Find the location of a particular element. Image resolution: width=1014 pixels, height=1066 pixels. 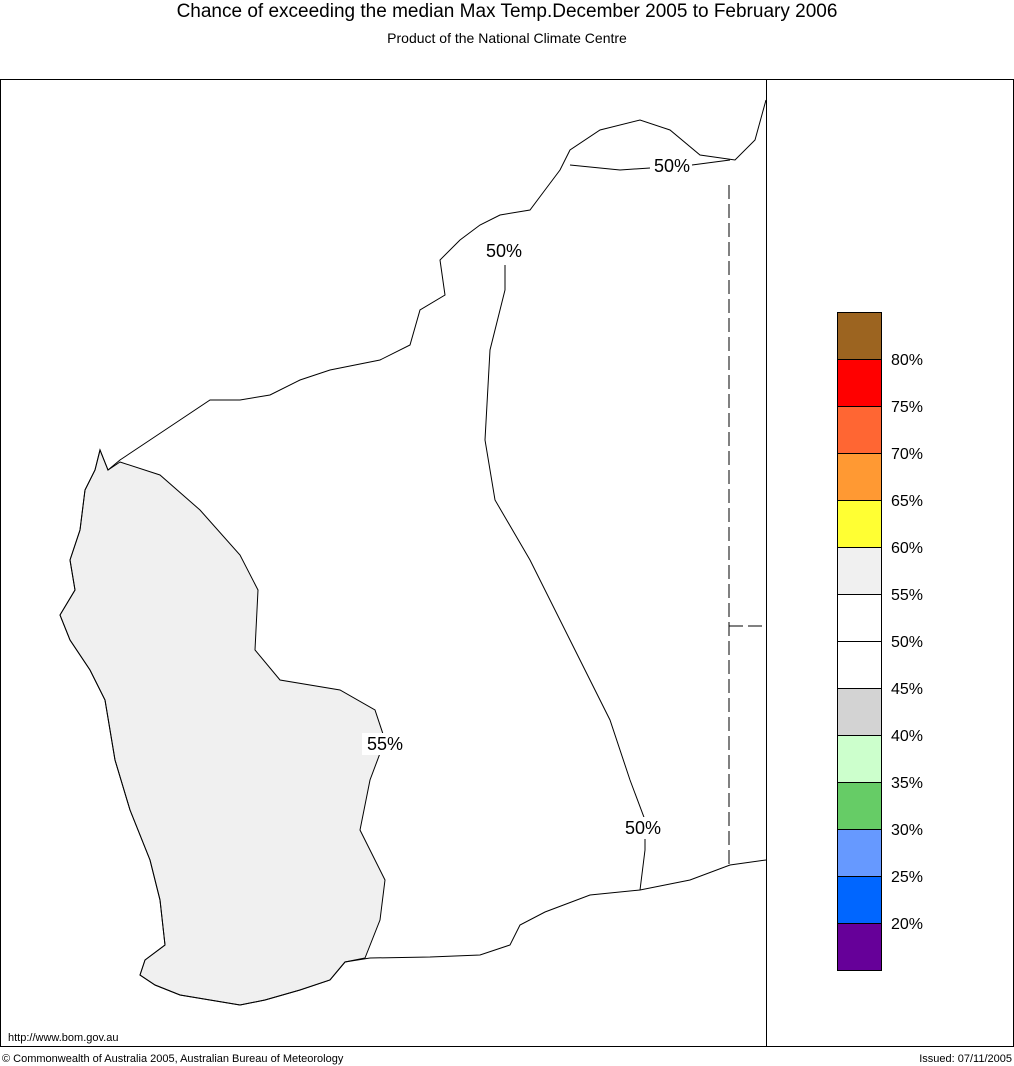

legend-label: 70% is located at coordinates (907, 454).